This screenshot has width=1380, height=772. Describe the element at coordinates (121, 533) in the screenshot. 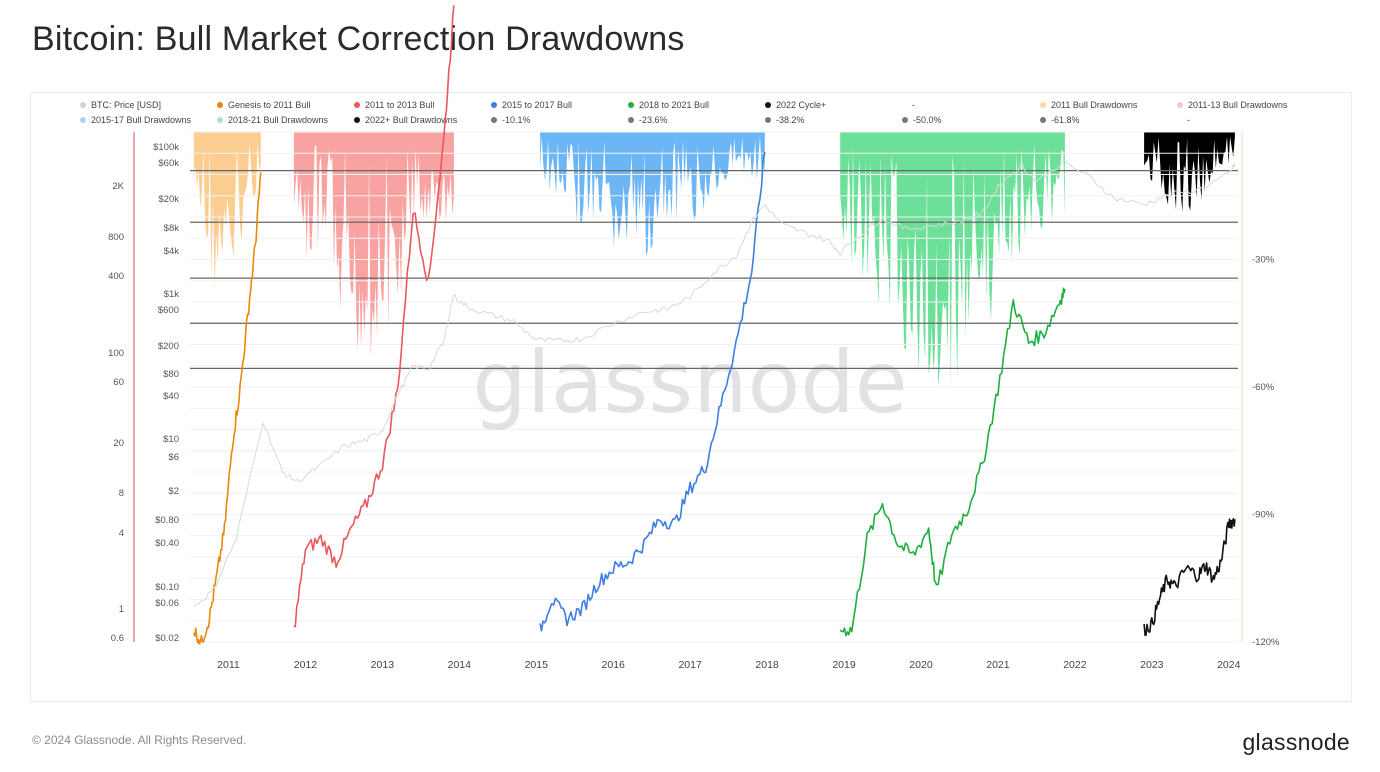

I see `y-tick-outer: 4` at that location.